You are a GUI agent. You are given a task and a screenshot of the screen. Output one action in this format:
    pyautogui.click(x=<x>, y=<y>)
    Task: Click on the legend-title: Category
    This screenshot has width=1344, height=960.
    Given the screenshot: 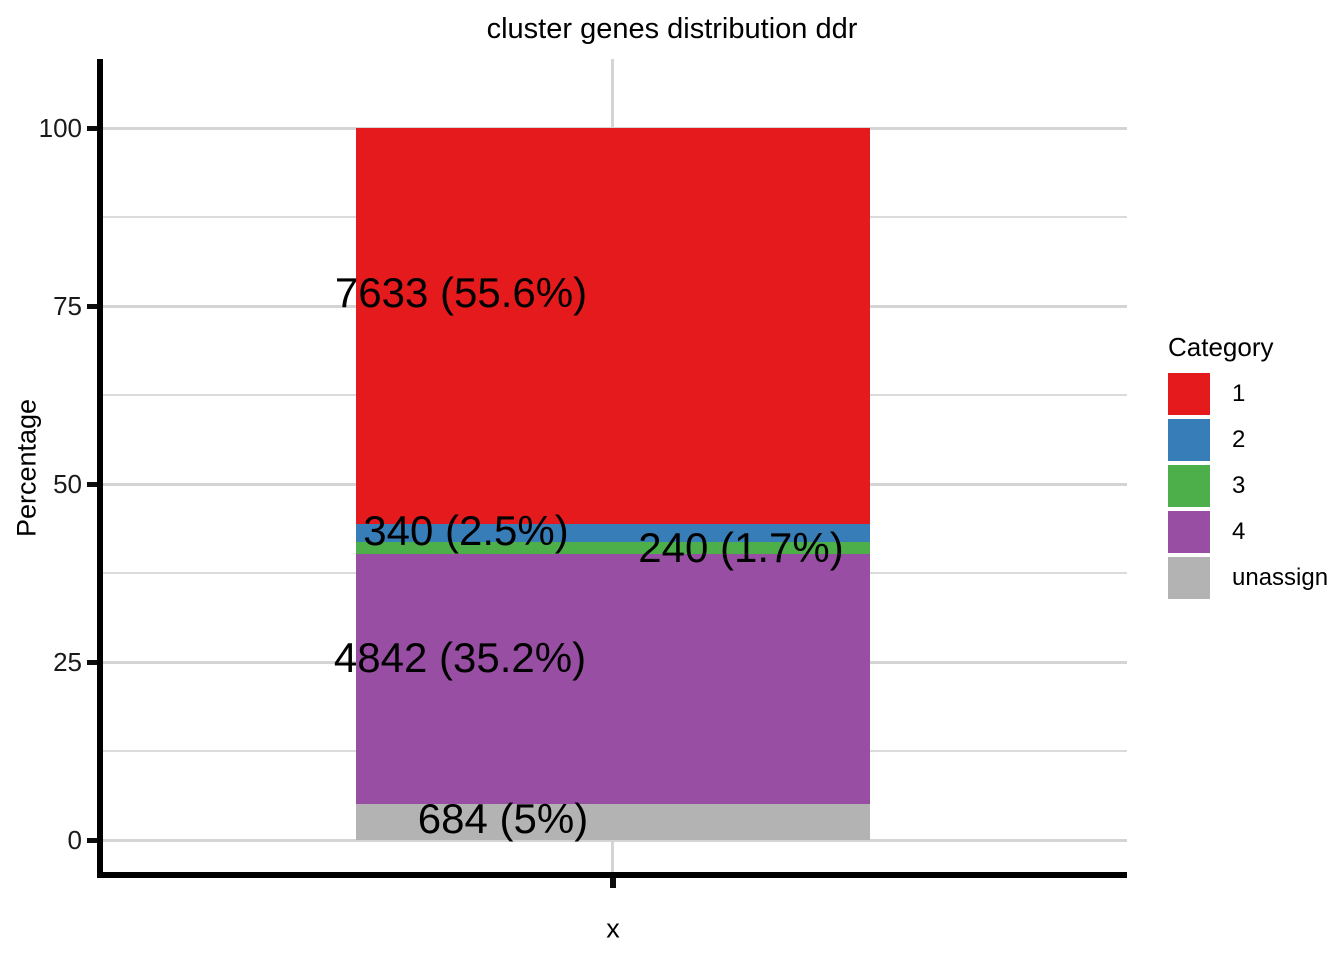 What is the action you would take?
    pyautogui.click(x=1221, y=347)
    